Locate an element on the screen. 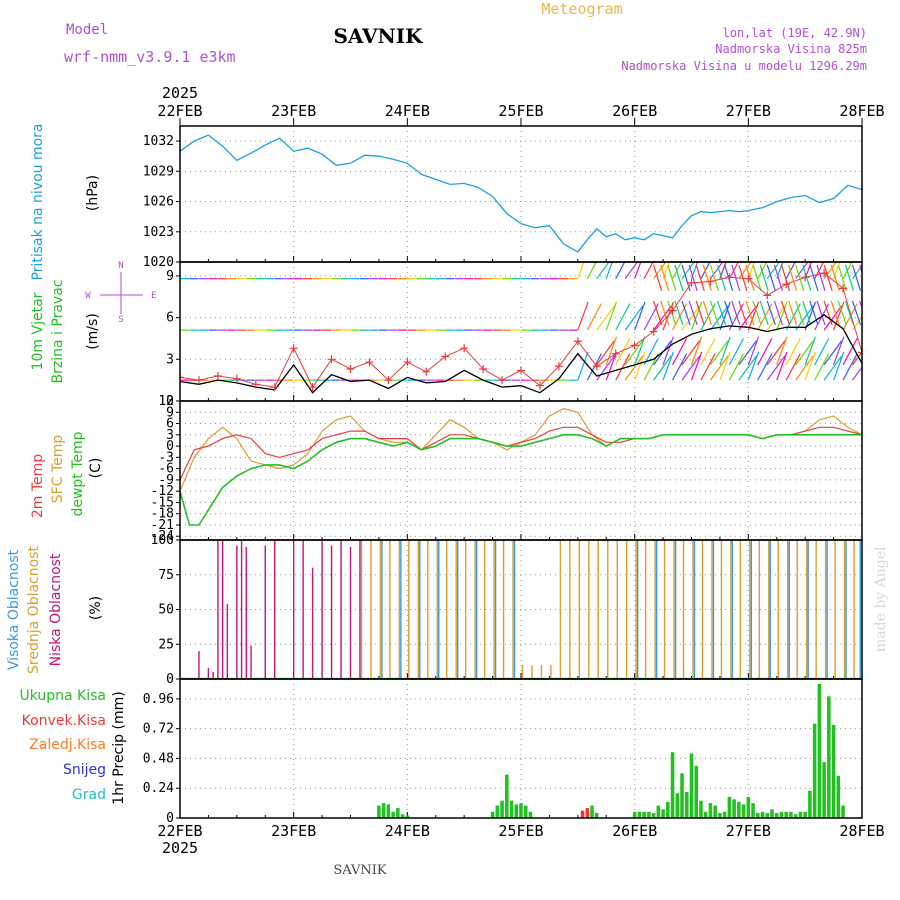 The image size is (900, 900). wind-unit-label: (m/s) is located at coordinates (93, 331).